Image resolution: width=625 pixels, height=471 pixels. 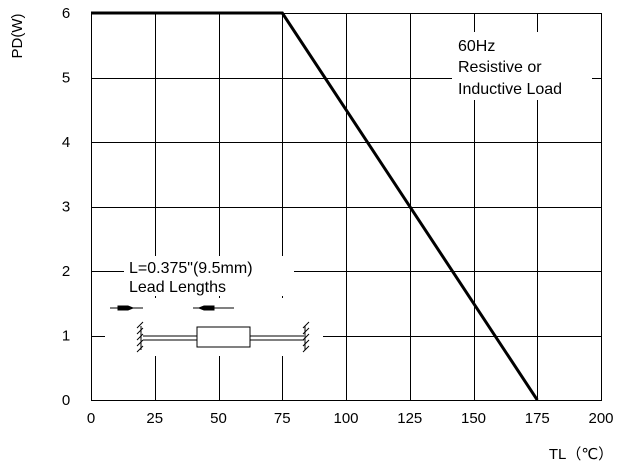 What do you see at coordinates (17, 36) in the screenshot?
I see `y-axis-label: PD(W)` at bounding box center [17, 36].